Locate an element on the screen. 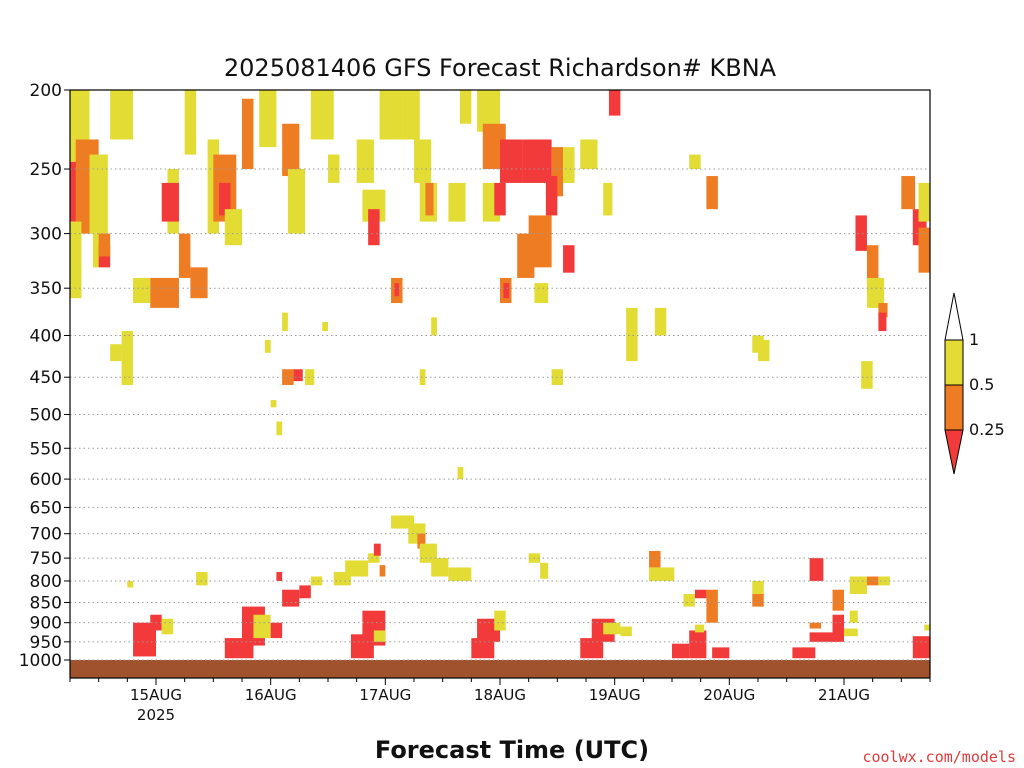 The height and width of the screenshot is (768, 1024). credit-text: coolwx.com/models is located at coordinates (939, 757).